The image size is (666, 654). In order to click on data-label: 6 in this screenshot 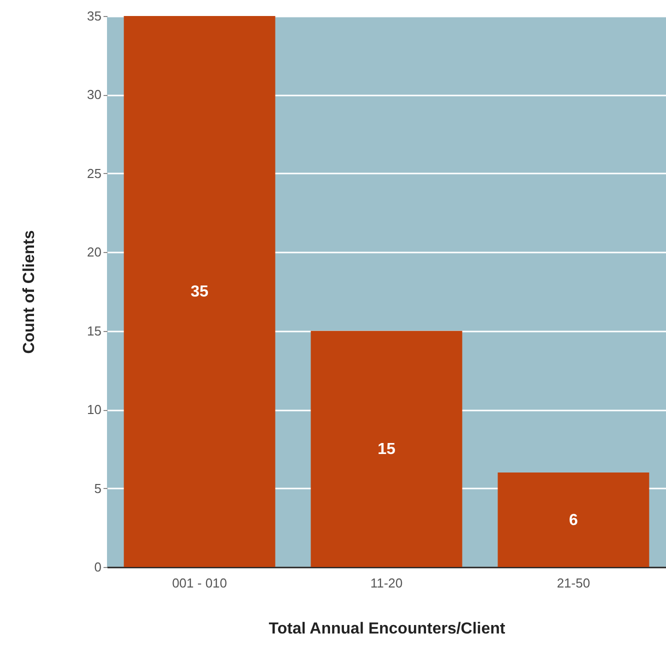, I will do `click(573, 520)`.